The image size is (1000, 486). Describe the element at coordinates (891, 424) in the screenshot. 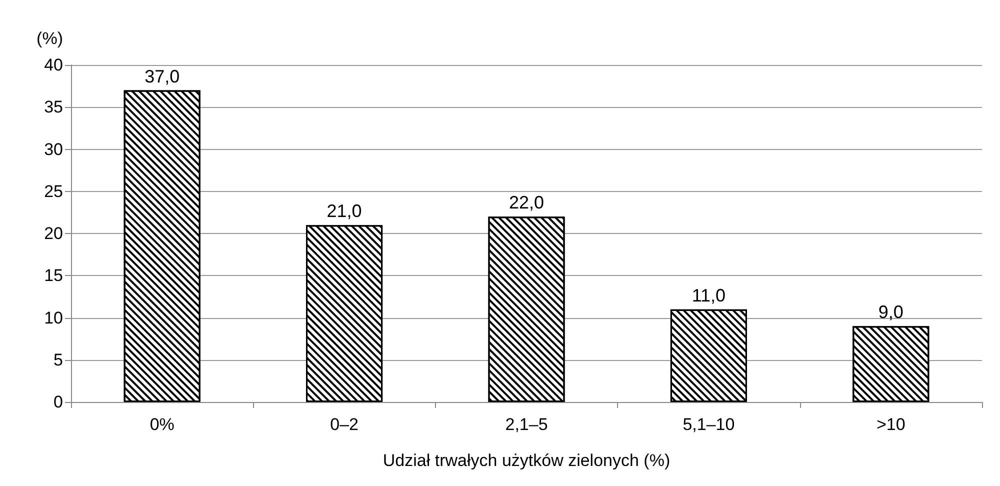

I see `x-tick-label: >10` at that location.